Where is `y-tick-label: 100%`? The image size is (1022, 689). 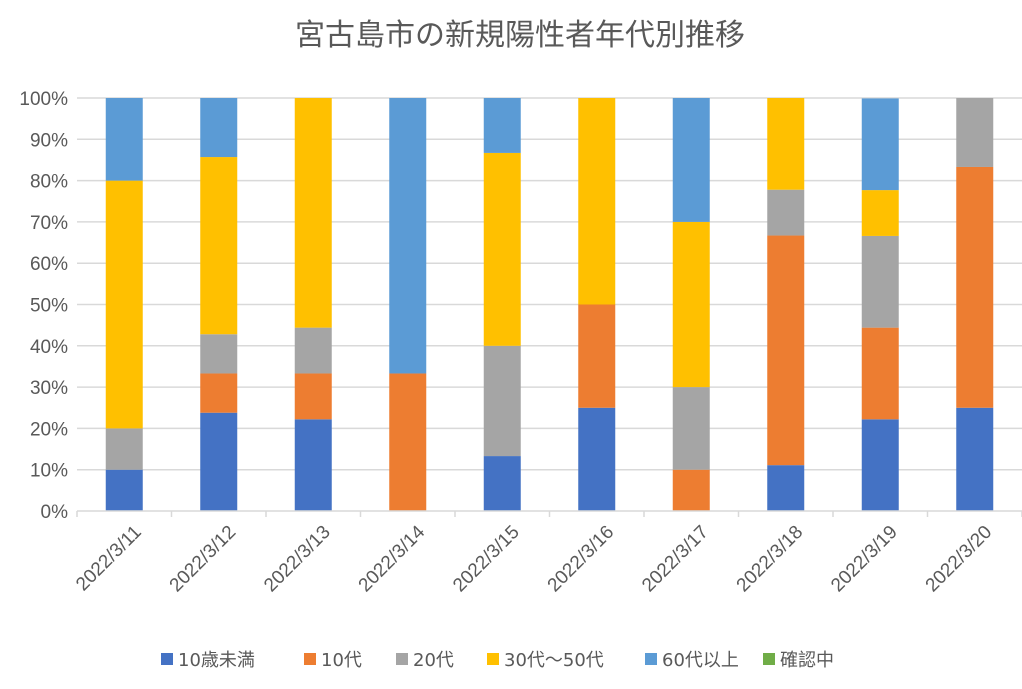 y-tick-label: 100% is located at coordinates (43, 99).